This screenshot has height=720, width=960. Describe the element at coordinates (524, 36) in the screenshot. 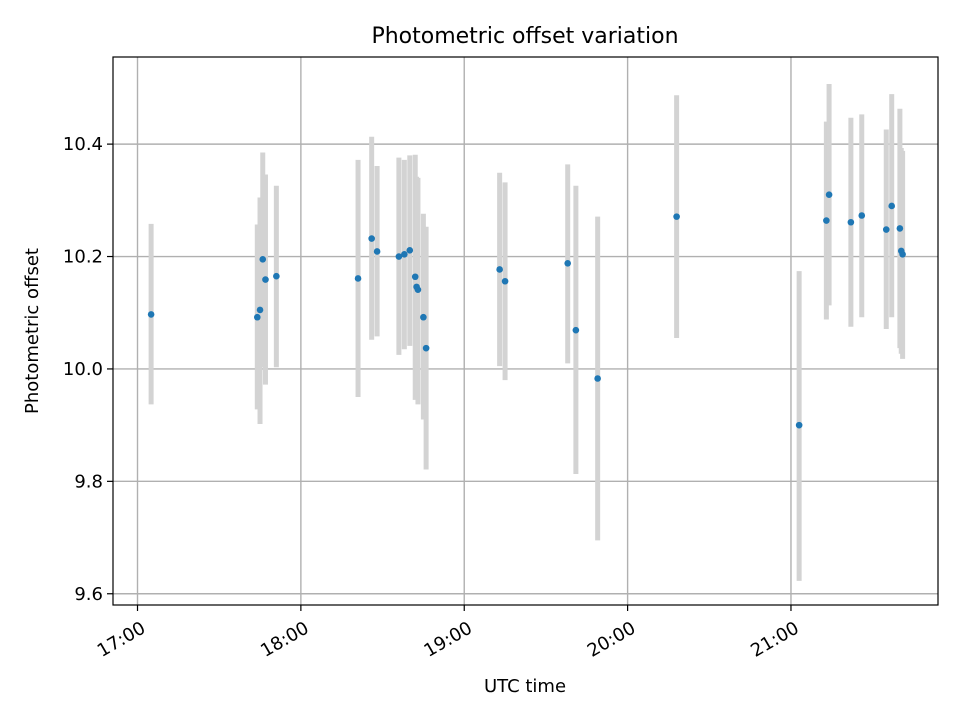

I see `chart-title: Photometric offset variation` at that location.